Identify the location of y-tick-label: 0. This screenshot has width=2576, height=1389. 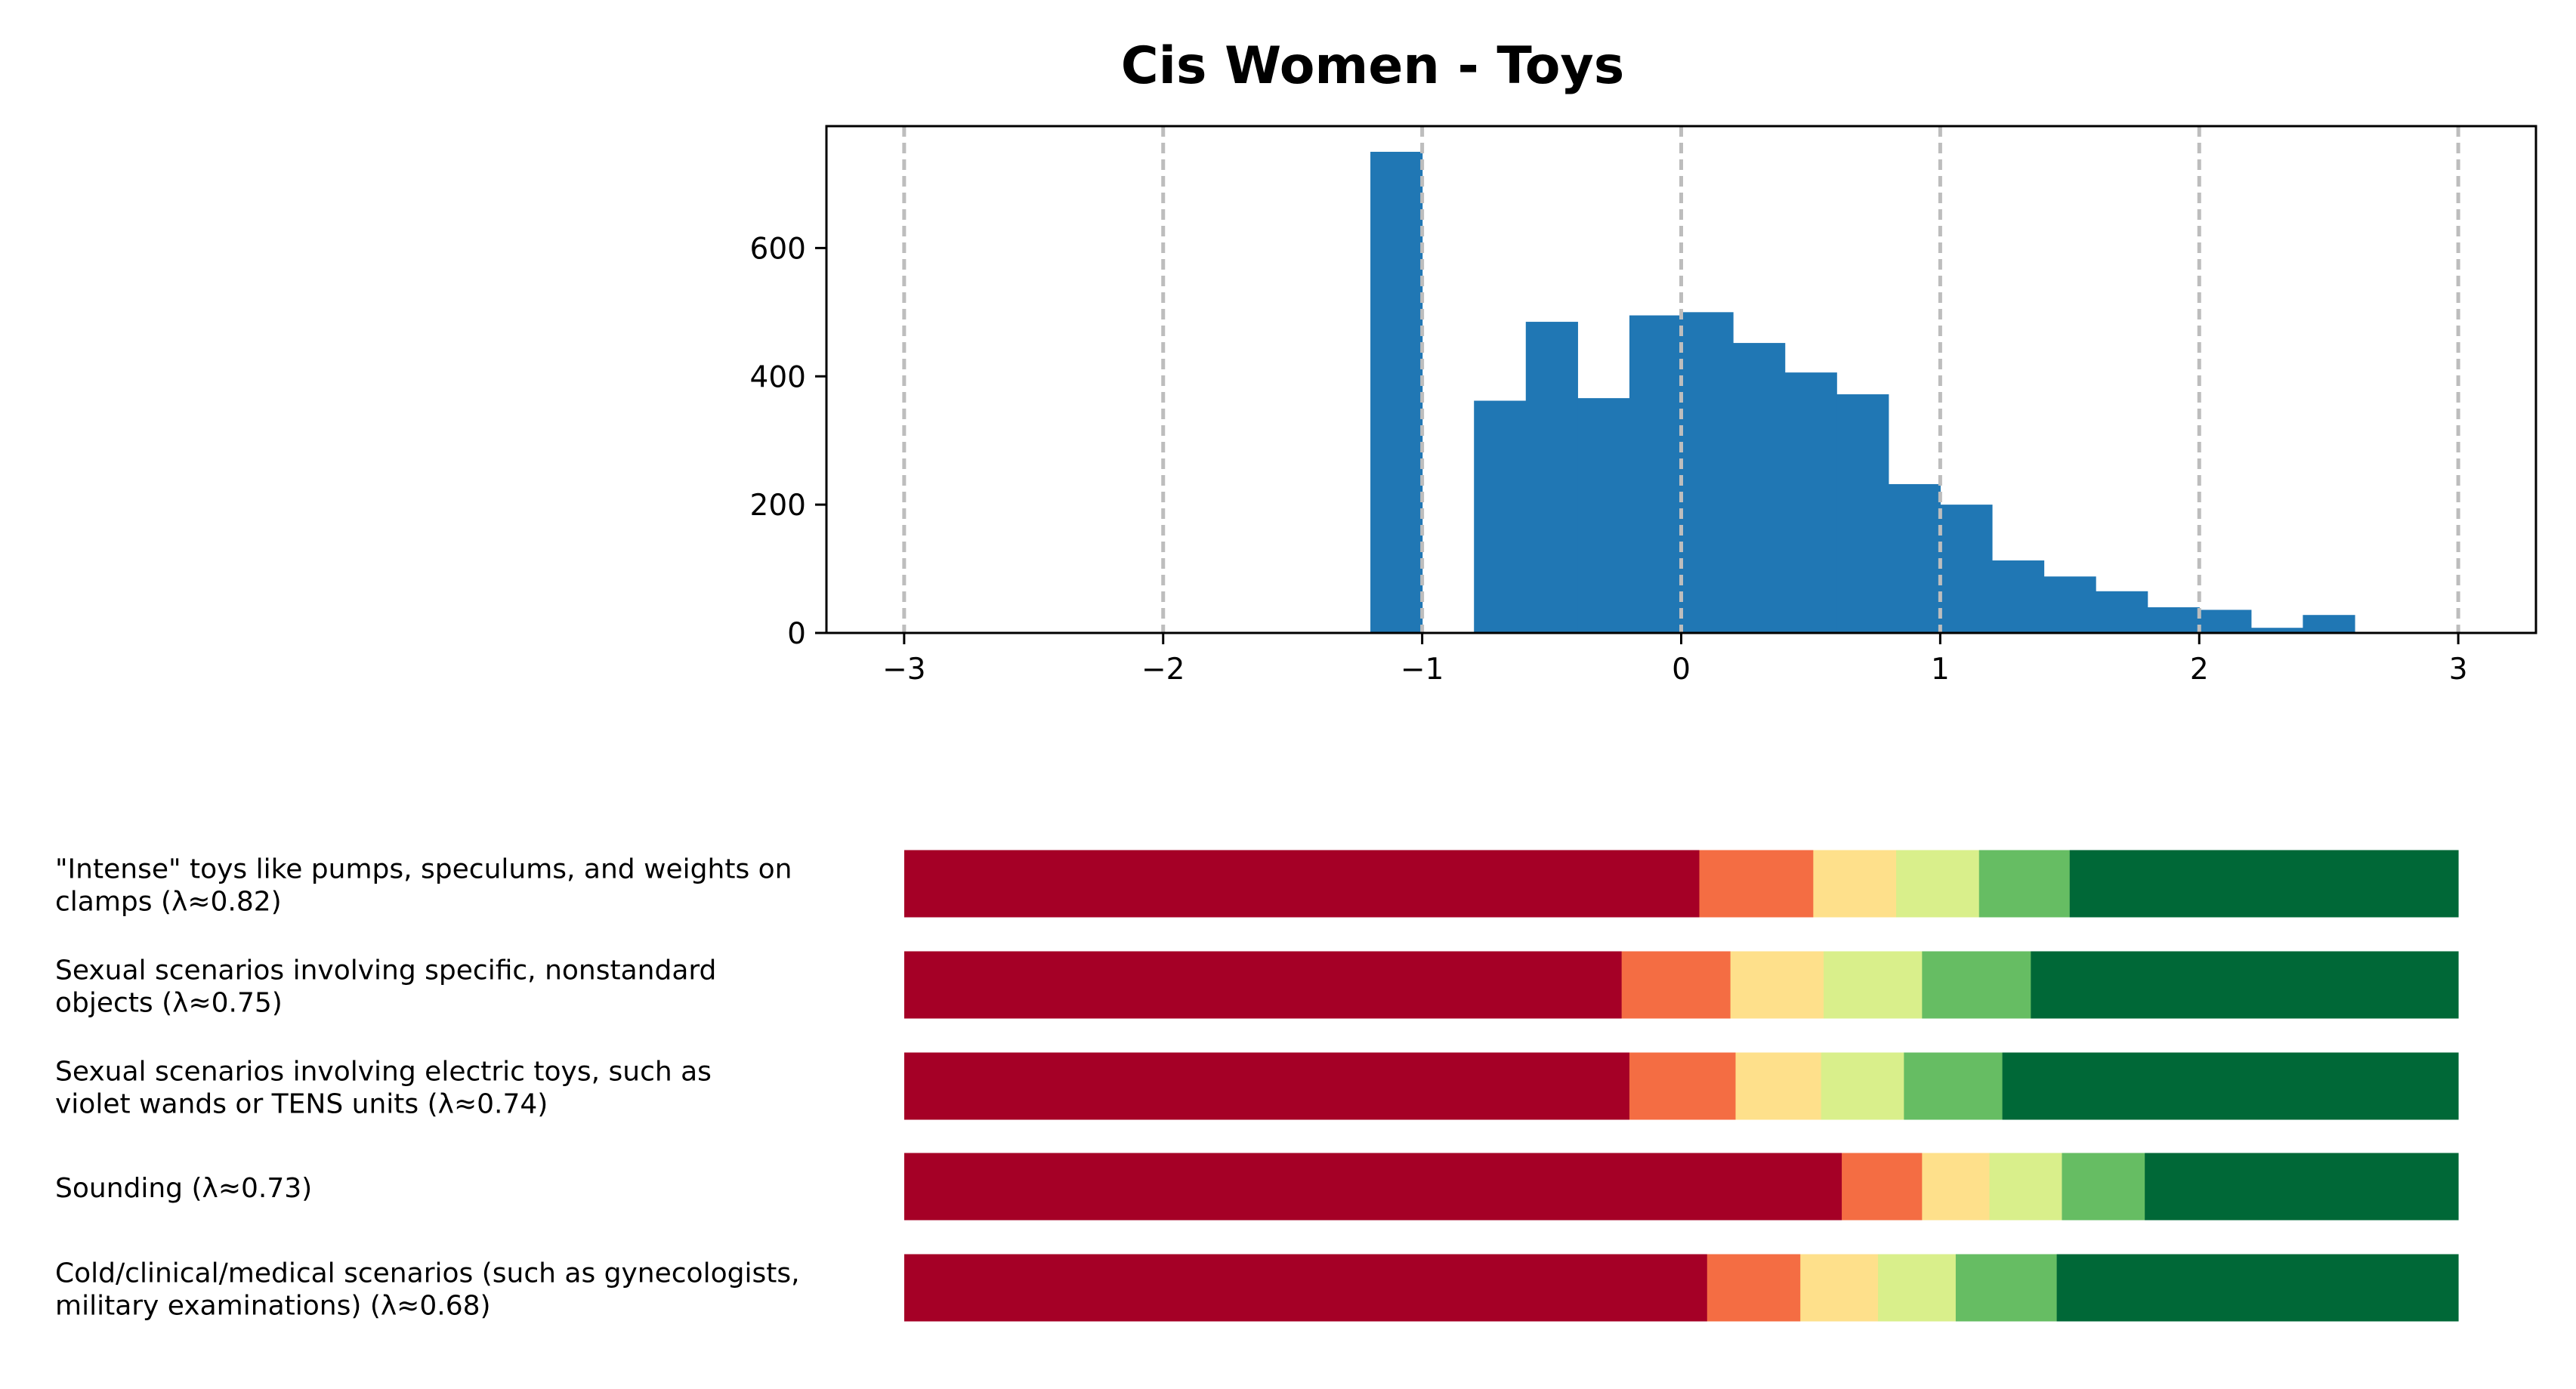
(796, 634).